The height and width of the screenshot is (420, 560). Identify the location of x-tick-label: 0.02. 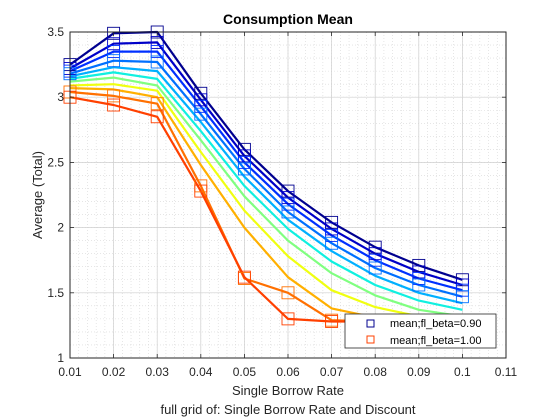
(114, 372).